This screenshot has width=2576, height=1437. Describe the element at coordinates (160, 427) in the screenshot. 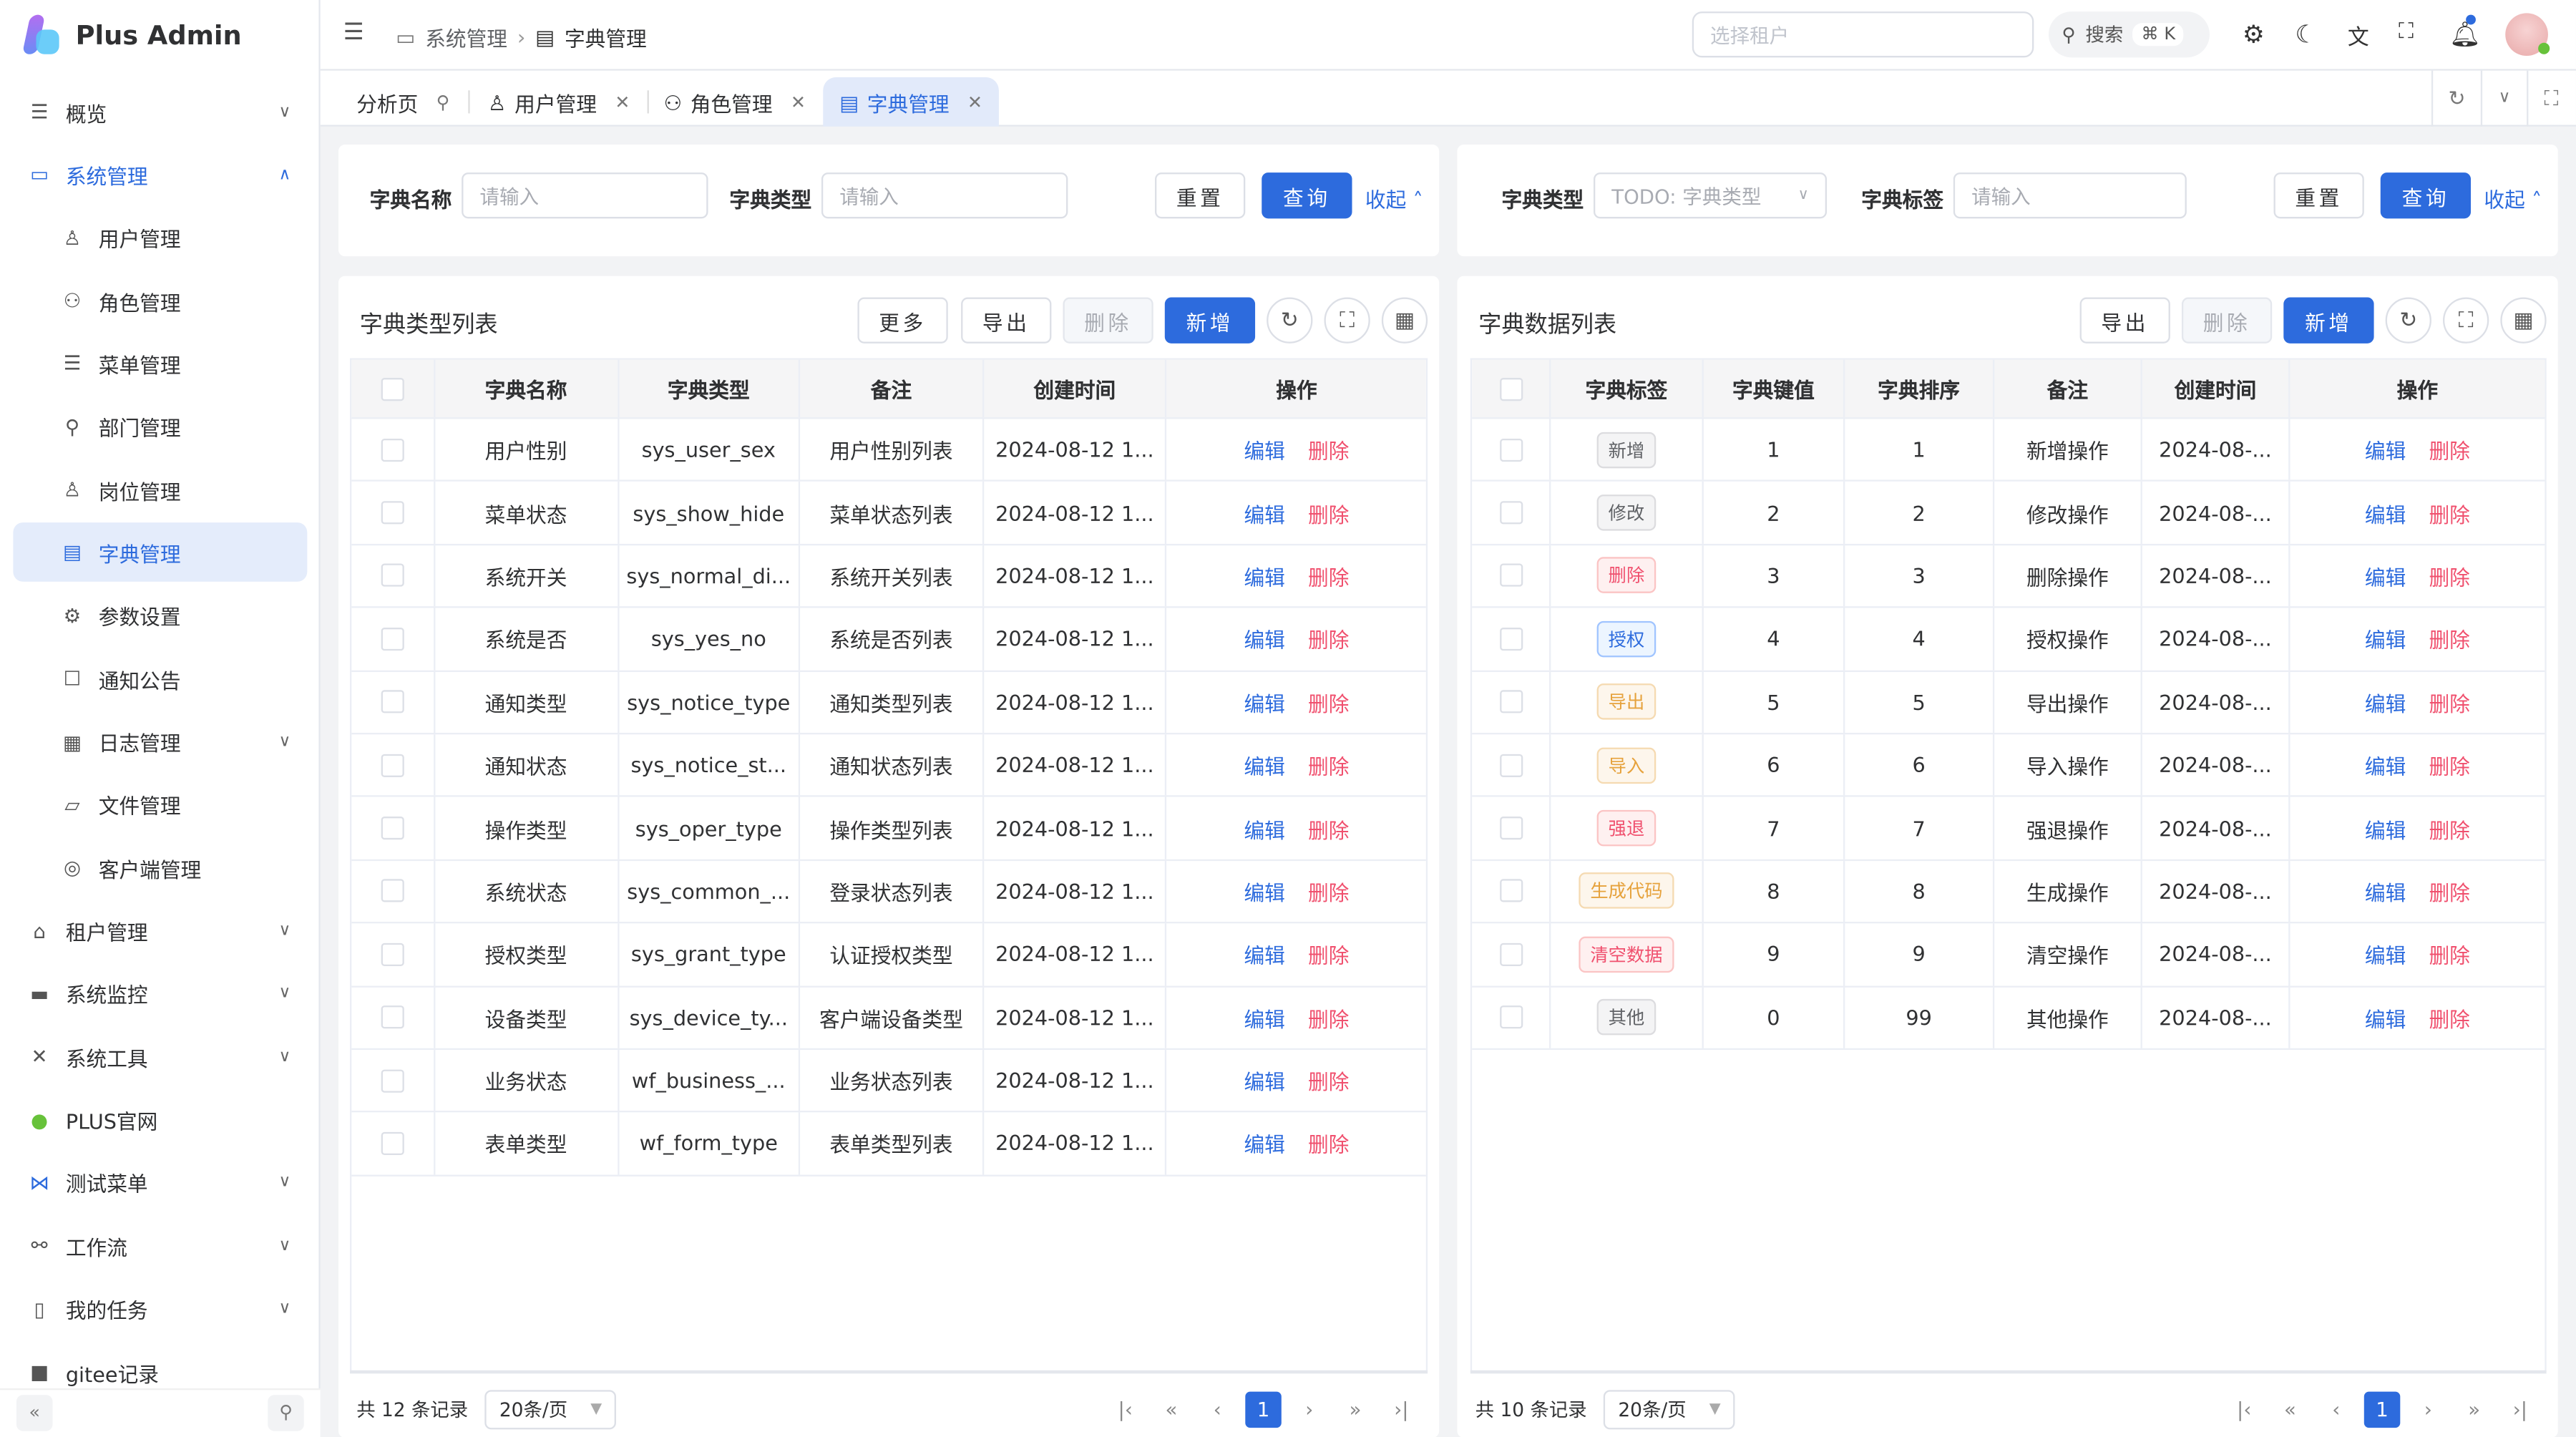

I see `sidebar-item: ⚲ 部门管理` at that location.